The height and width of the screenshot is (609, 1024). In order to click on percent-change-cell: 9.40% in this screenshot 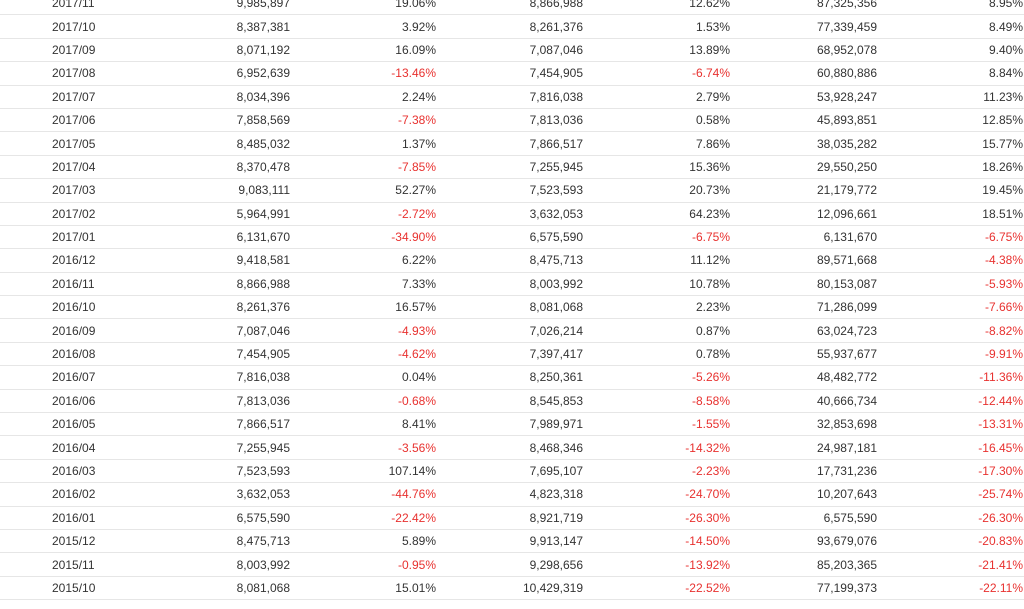, I will do `click(950, 50)`.